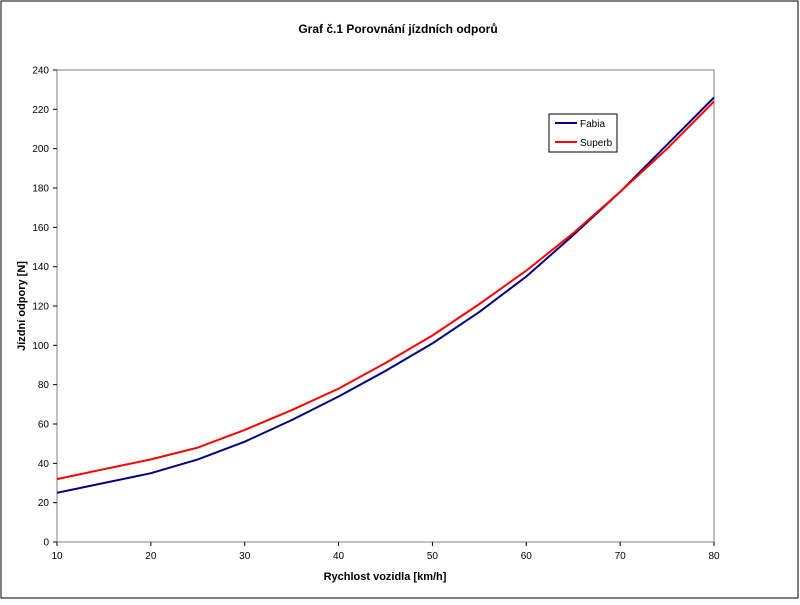  Describe the element at coordinates (57, 556) in the screenshot. I see `x-tick-label: 10` at that location.